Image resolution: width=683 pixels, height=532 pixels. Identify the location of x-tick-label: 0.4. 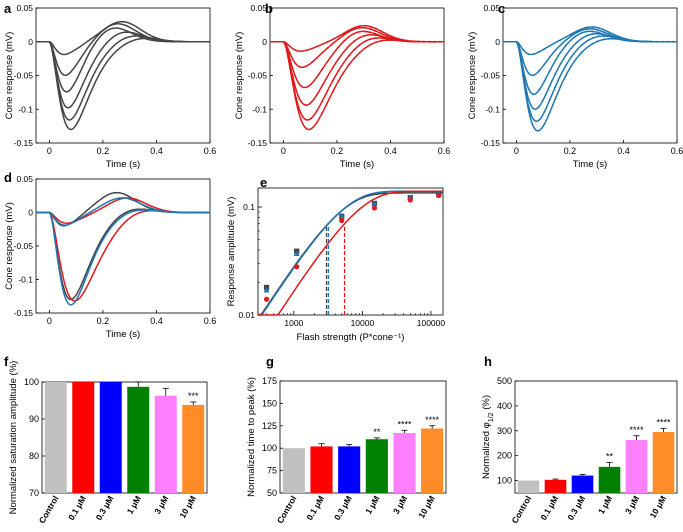
(390, 151).